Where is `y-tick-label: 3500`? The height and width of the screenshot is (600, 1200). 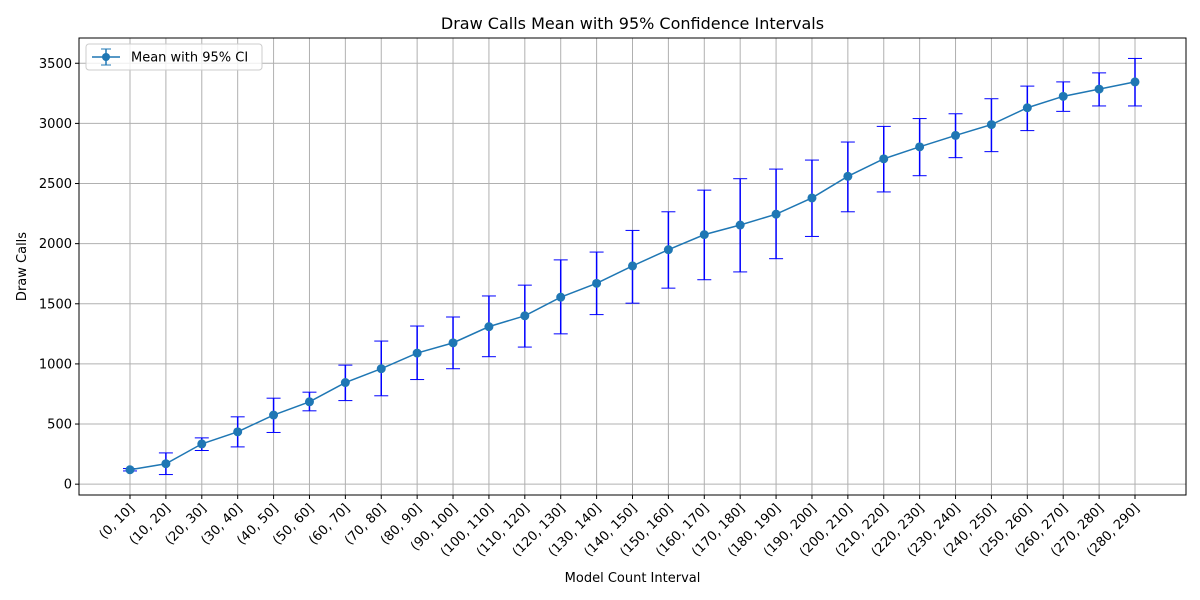
y-tick-label: 3500 is located at coordinates (55, 64).